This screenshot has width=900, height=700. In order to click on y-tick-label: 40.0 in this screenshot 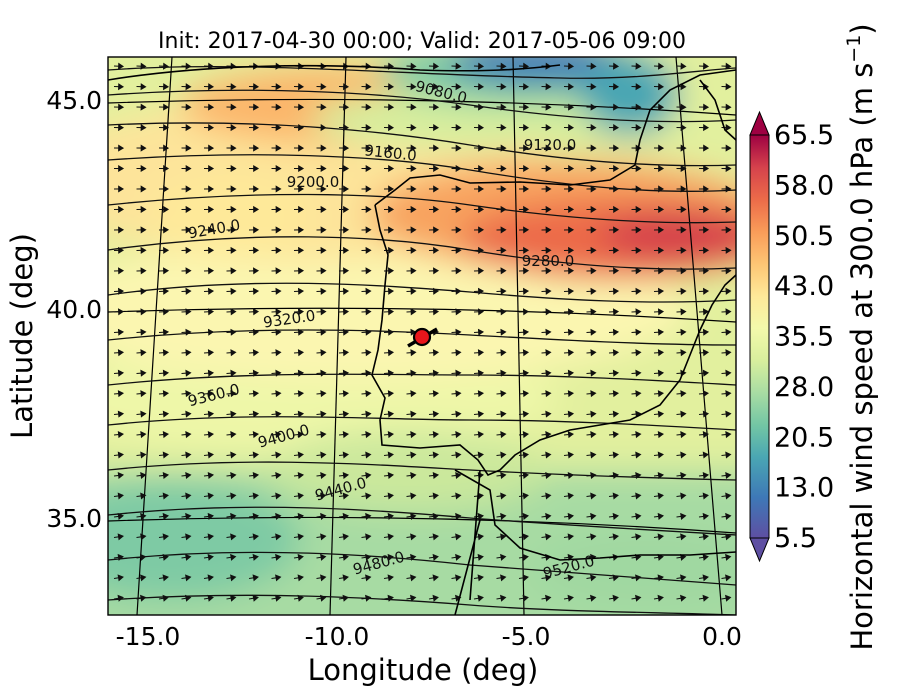, I will do `click(74, 309)`.